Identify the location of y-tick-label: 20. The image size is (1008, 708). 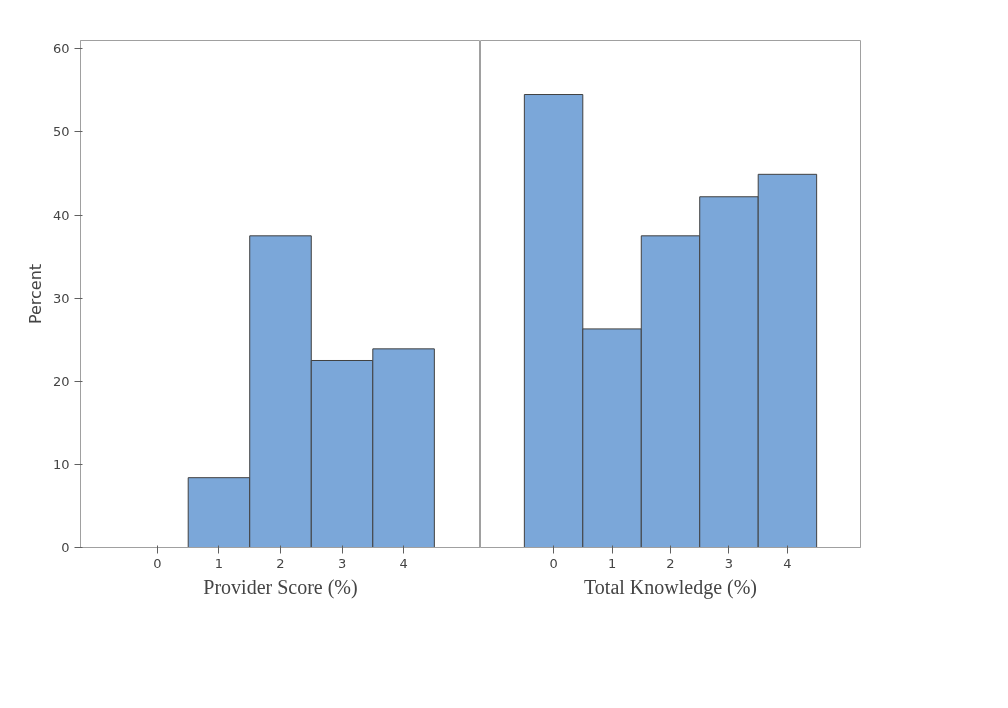
(61, 381).